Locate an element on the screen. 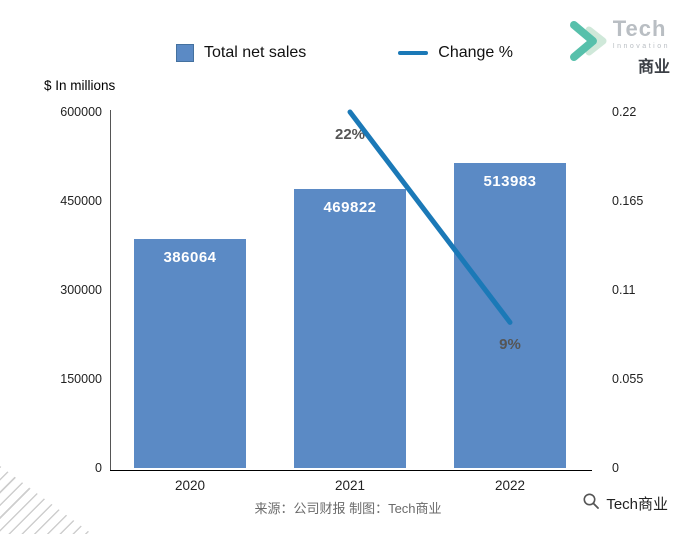 This screenshot has height=534, width=696. line-point-label: 9% is located at coordinates (510, 345).